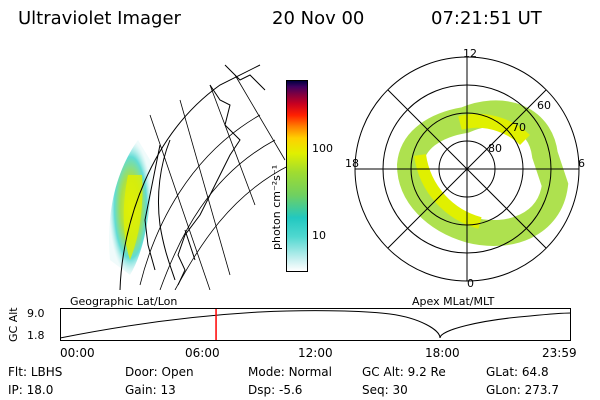 Image resolution: width=600 pixels, height=400 pixels. What do you see at coordinates (159, 372) in the screenshot?
I see `info-door: Door: Open` at bounding box center [159, 372].